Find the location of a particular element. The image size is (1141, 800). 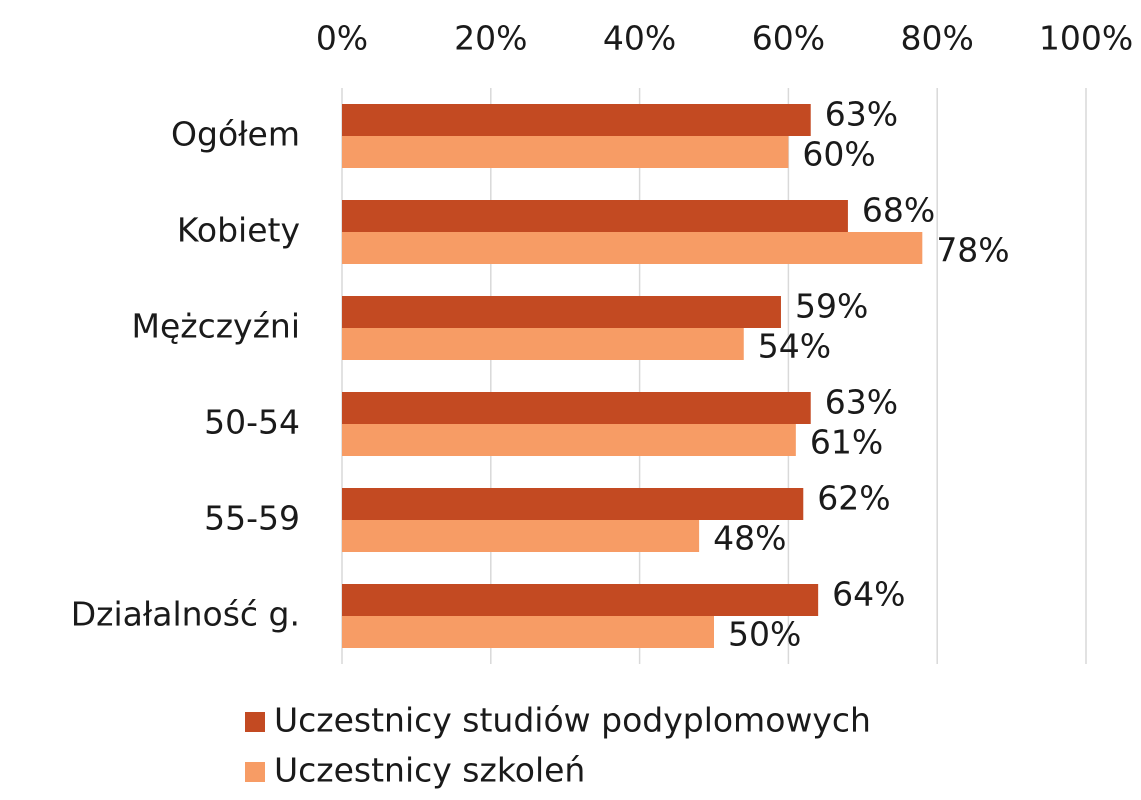

data-label: 59% is located at coordinates (831, 306).